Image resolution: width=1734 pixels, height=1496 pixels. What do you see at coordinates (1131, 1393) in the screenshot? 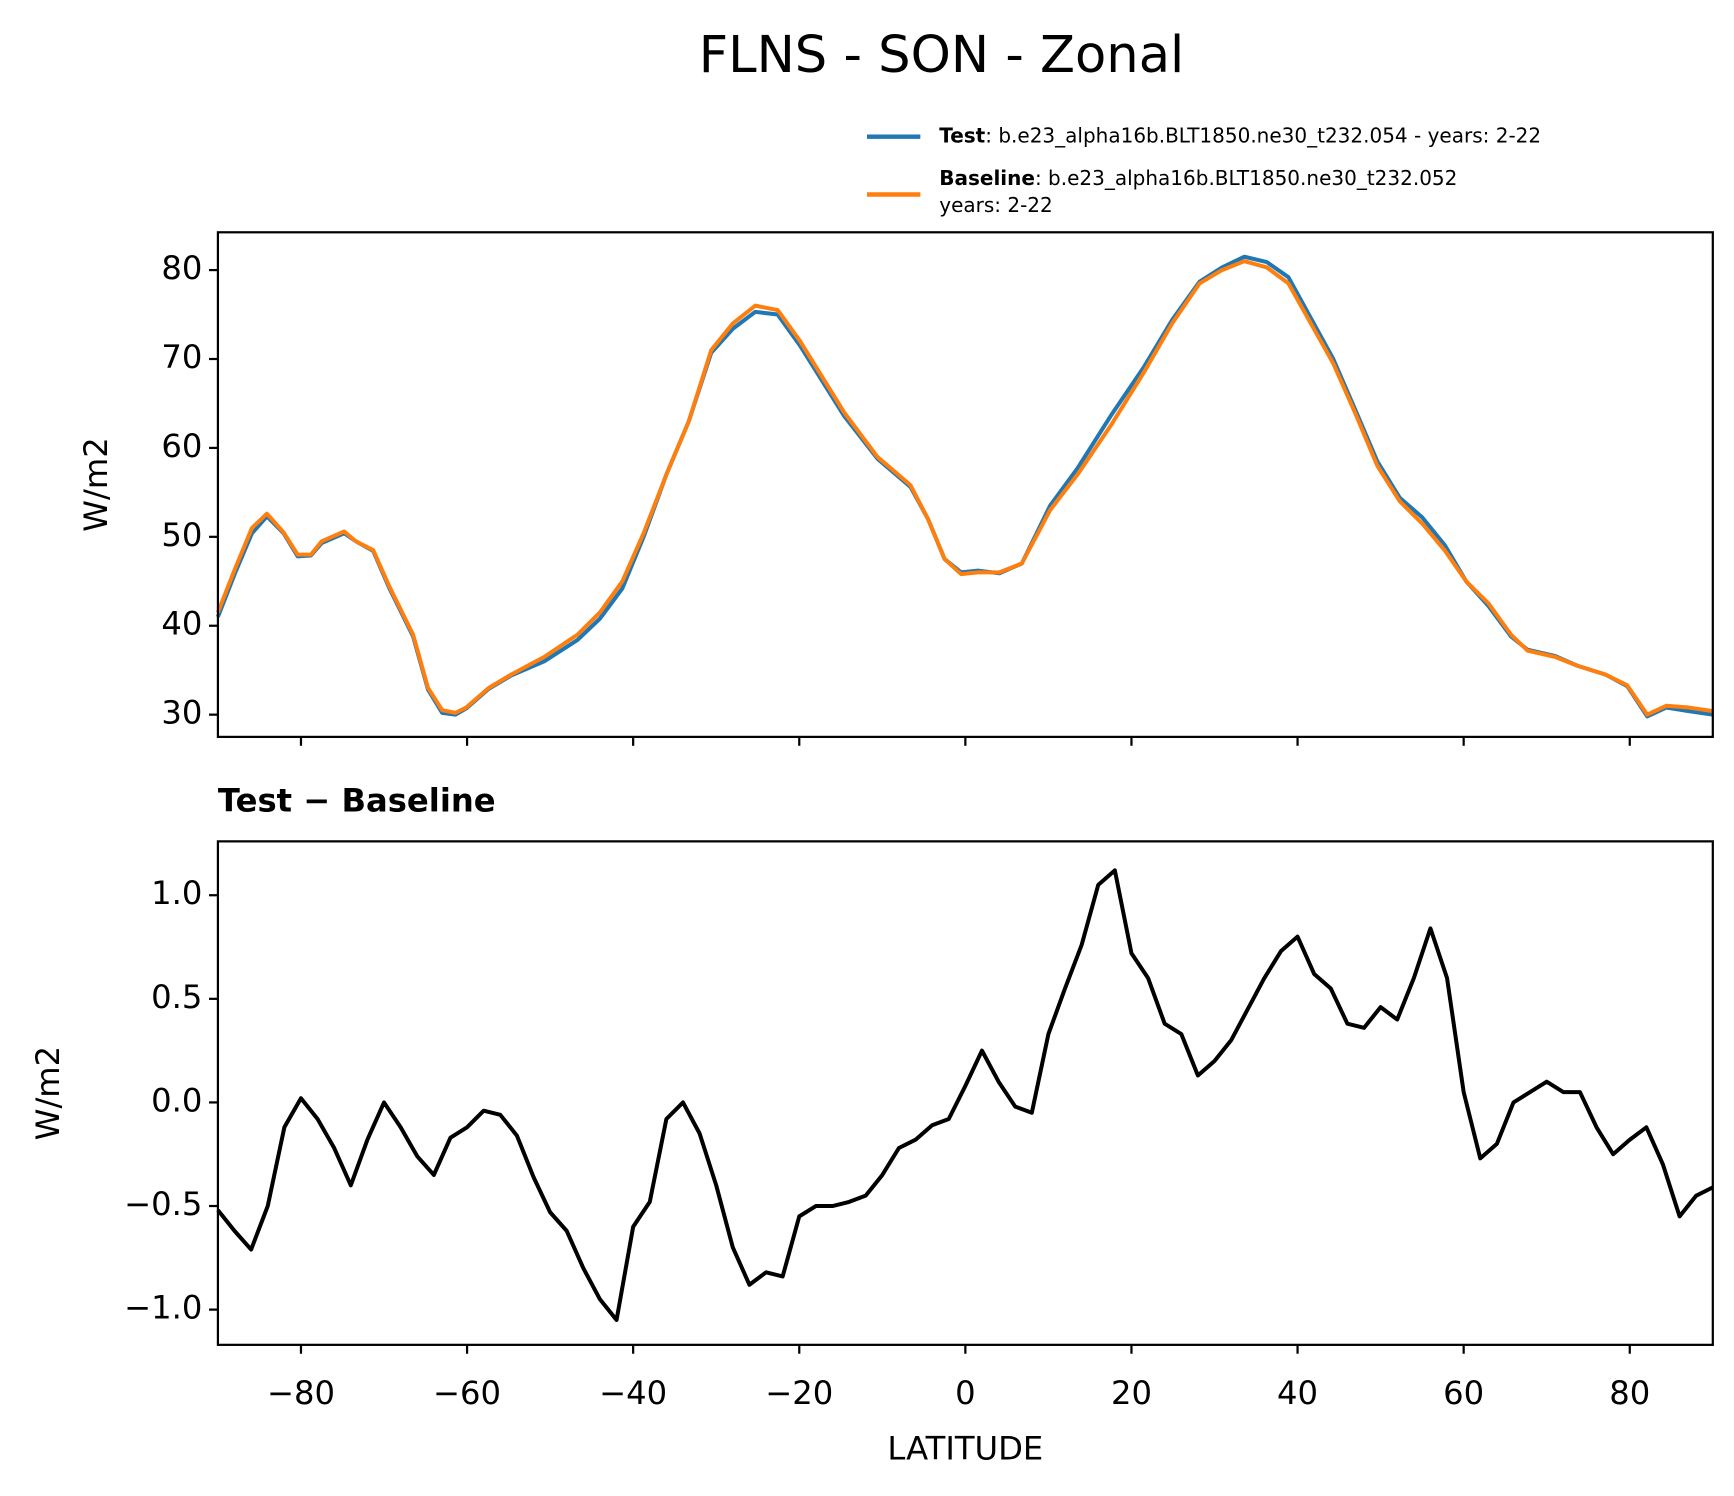
I see `x-tick-label: 20` at bounding box center [1131, 1393].